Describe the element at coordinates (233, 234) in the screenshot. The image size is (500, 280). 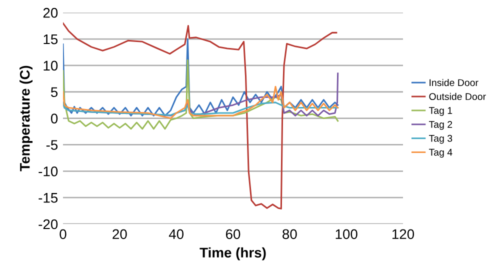
I see `x-tick-label: 60` at that location.